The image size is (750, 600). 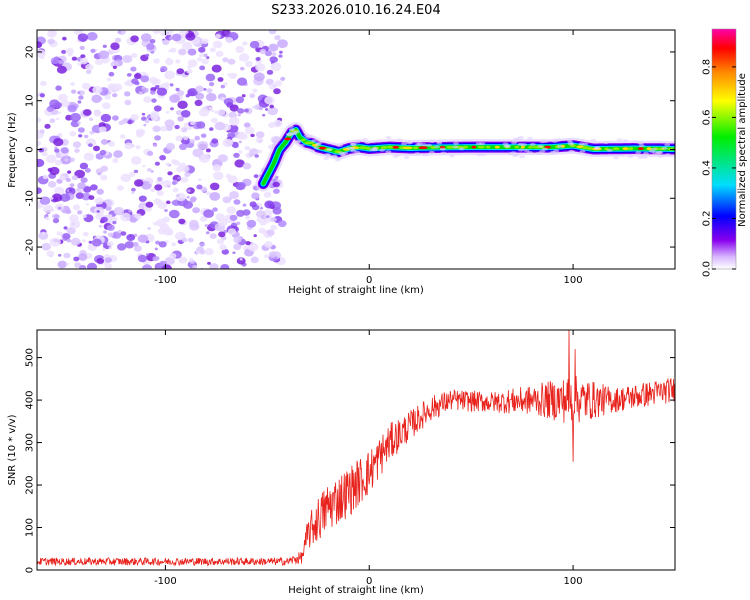 What do you see at coordinates (165, 581) in the screenshot?
I see `x-tick-label: -100` at bounding box center [165, 581].